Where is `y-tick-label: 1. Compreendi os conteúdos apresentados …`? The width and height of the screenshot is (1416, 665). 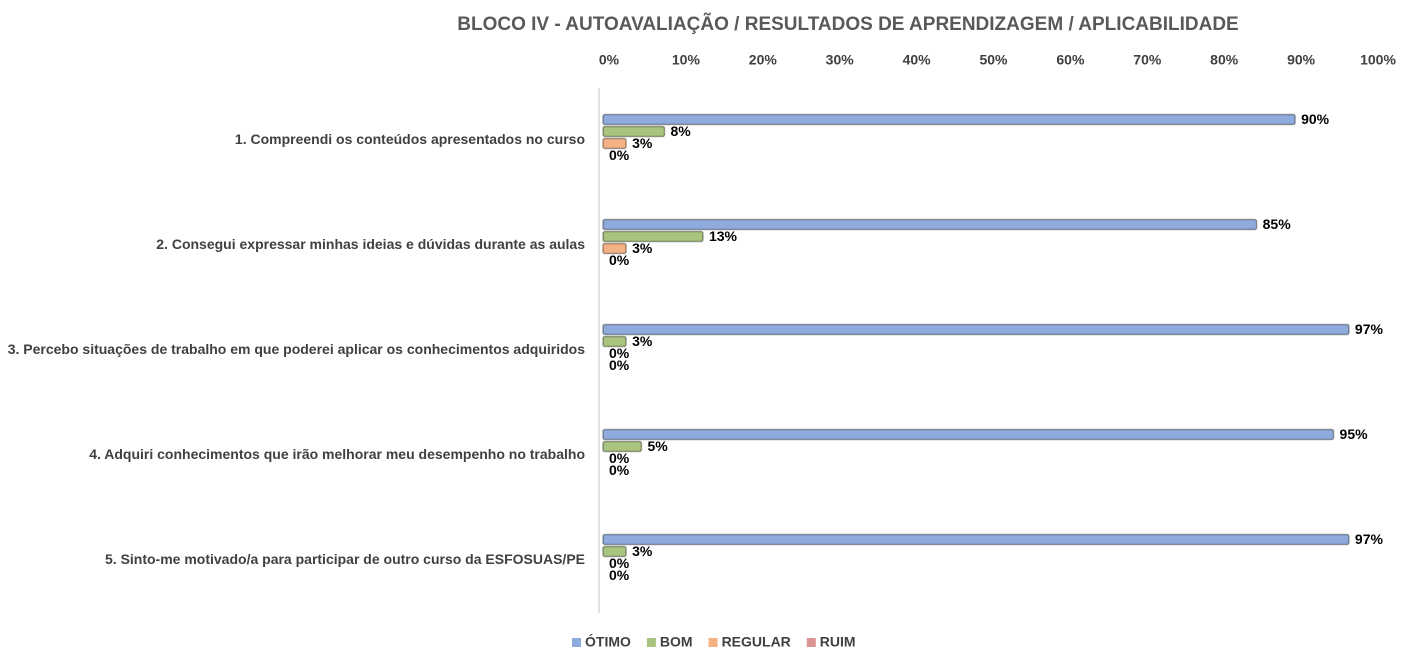
y-tick-label: 1. Compreendi os conteúdos apresentados … is located at coordinates (410, 139).